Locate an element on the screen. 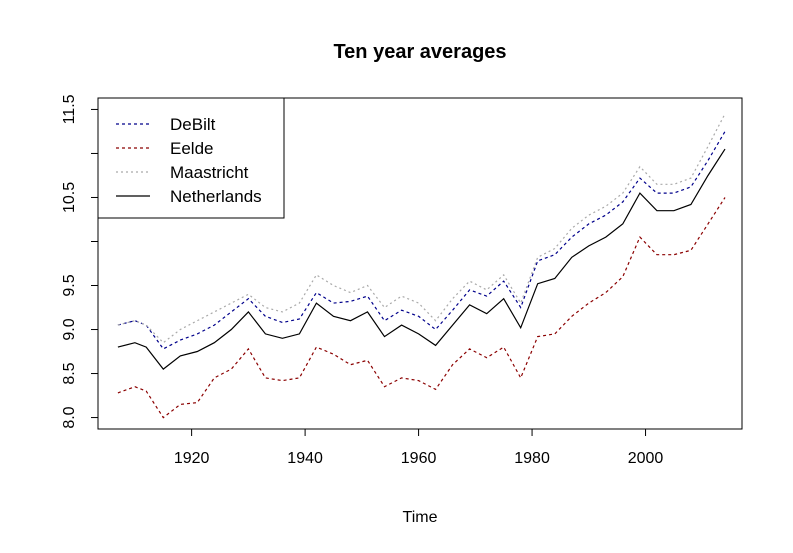 The height and width of the screenshot is (553, 793). legend-label-maastricht: Maastricht is located at coordinates (209, 172).